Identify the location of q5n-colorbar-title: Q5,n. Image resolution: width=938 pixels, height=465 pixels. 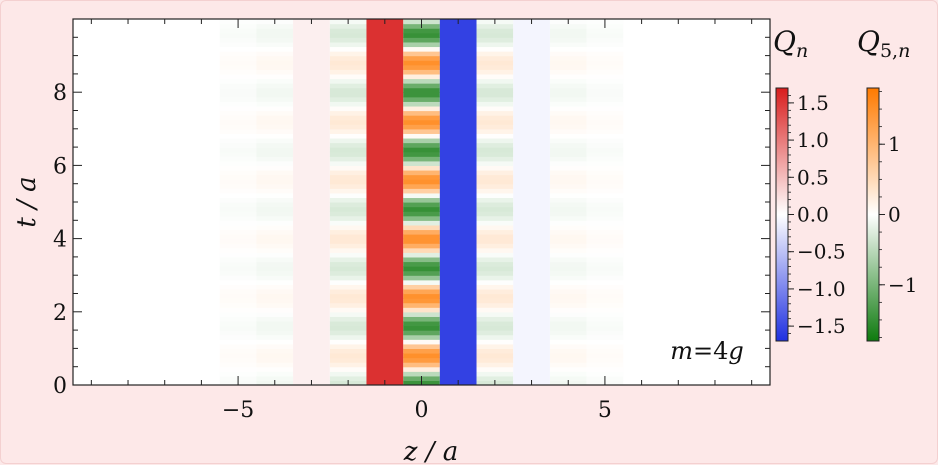
(883, 43).